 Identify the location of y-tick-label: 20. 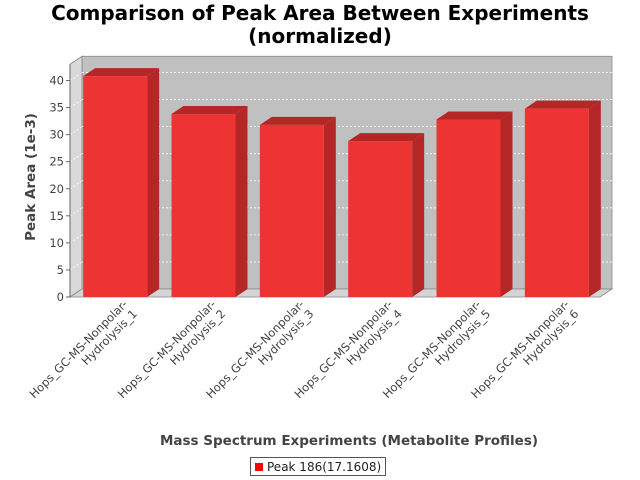
(56, 189).